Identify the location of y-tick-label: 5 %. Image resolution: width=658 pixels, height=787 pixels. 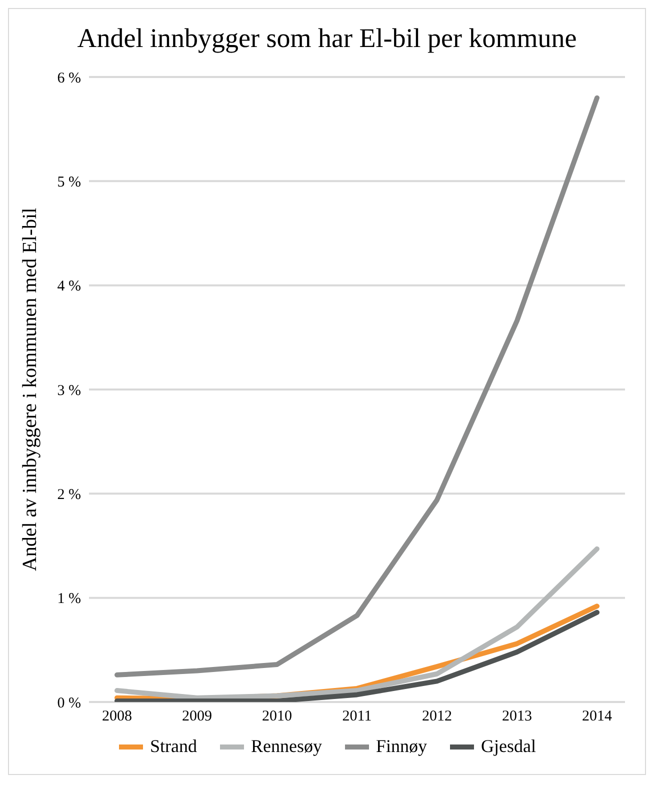
(69, 182).